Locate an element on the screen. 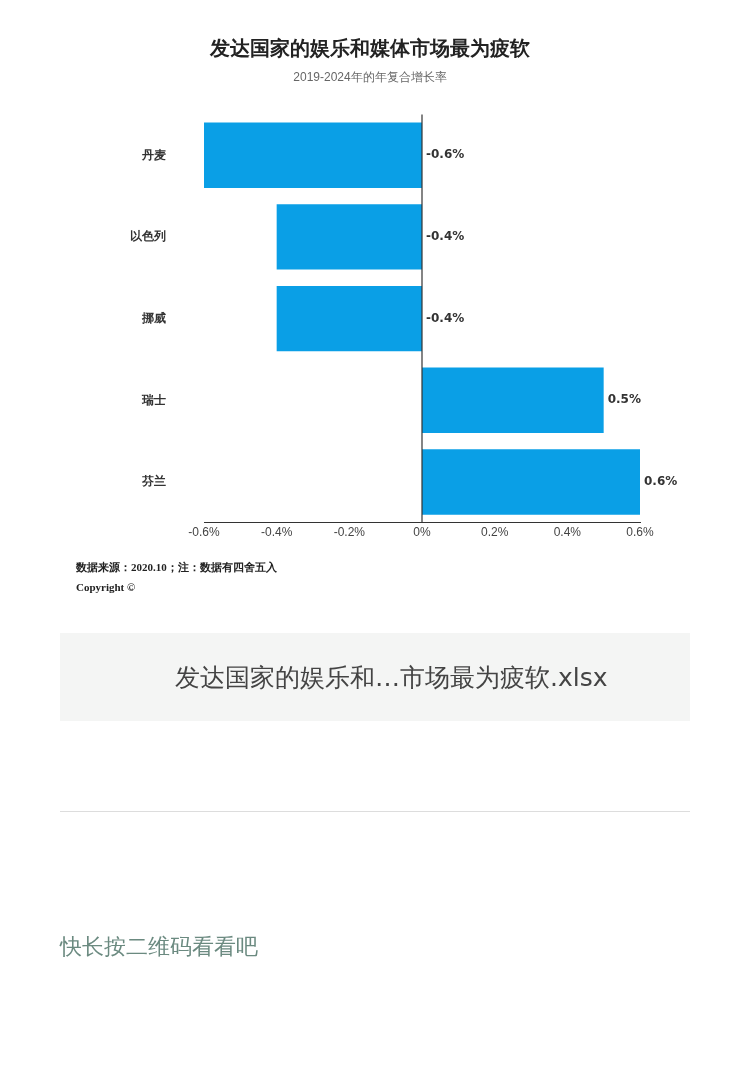 The height and width of the screenshot is (1083, 750). data-label: 0.5% is located at coordinates (624, 399).